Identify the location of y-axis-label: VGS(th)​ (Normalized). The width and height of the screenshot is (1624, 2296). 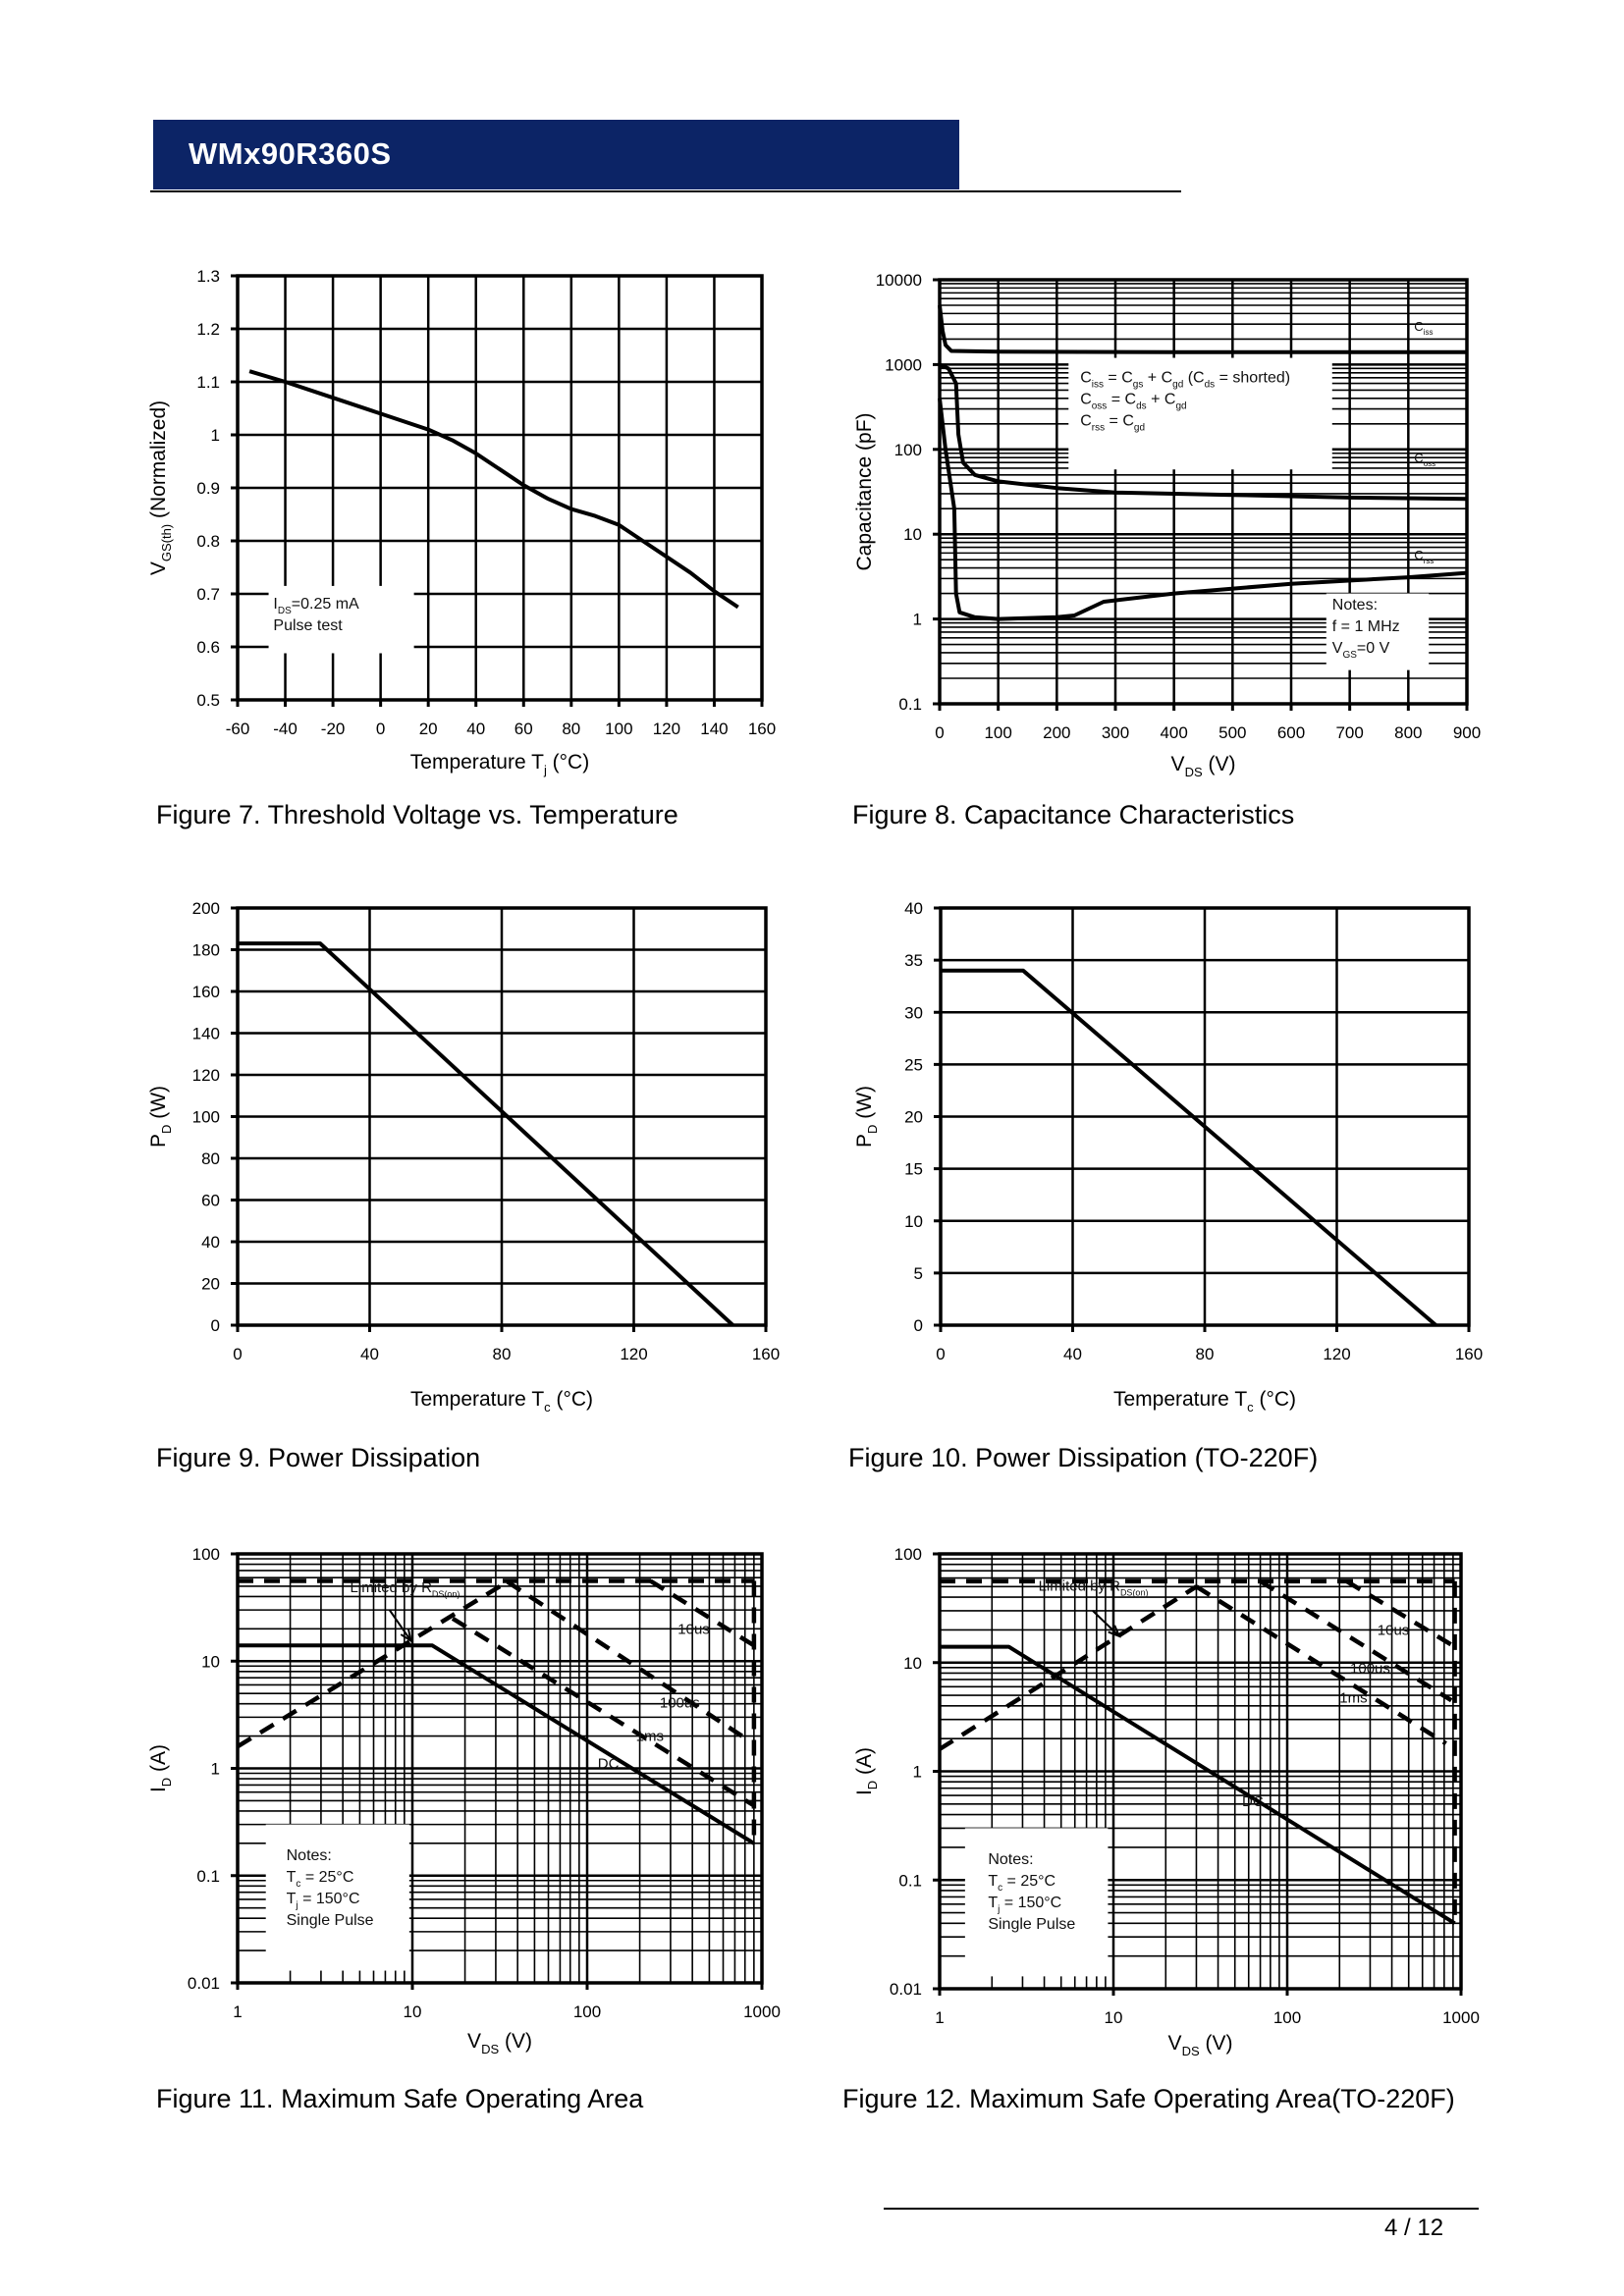
(160, 488).